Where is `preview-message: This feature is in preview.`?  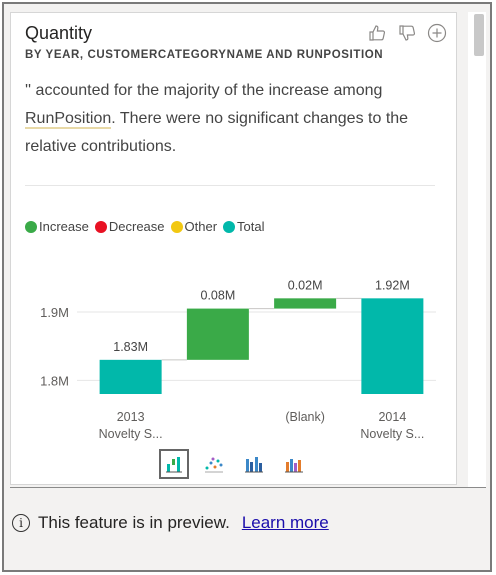 preview-message: This feature is in preview. is located at coordinates (134, 522).